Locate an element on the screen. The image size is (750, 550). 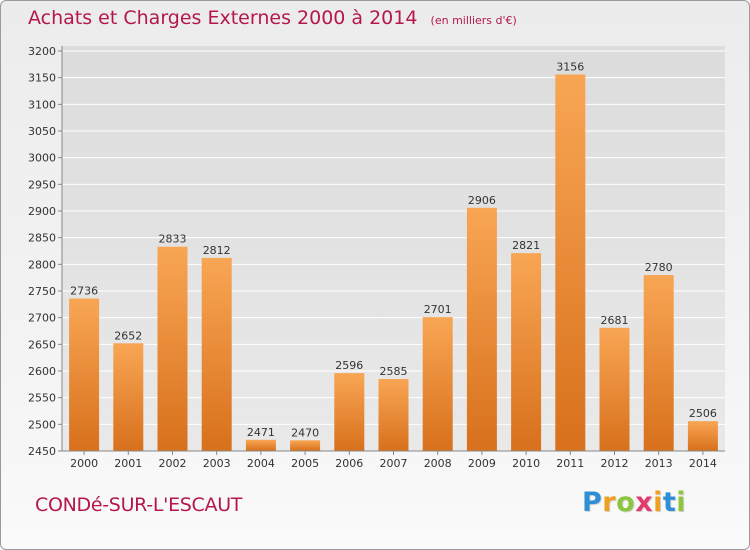
y-tick-label: 2500 is located at coordinates (42, 424).